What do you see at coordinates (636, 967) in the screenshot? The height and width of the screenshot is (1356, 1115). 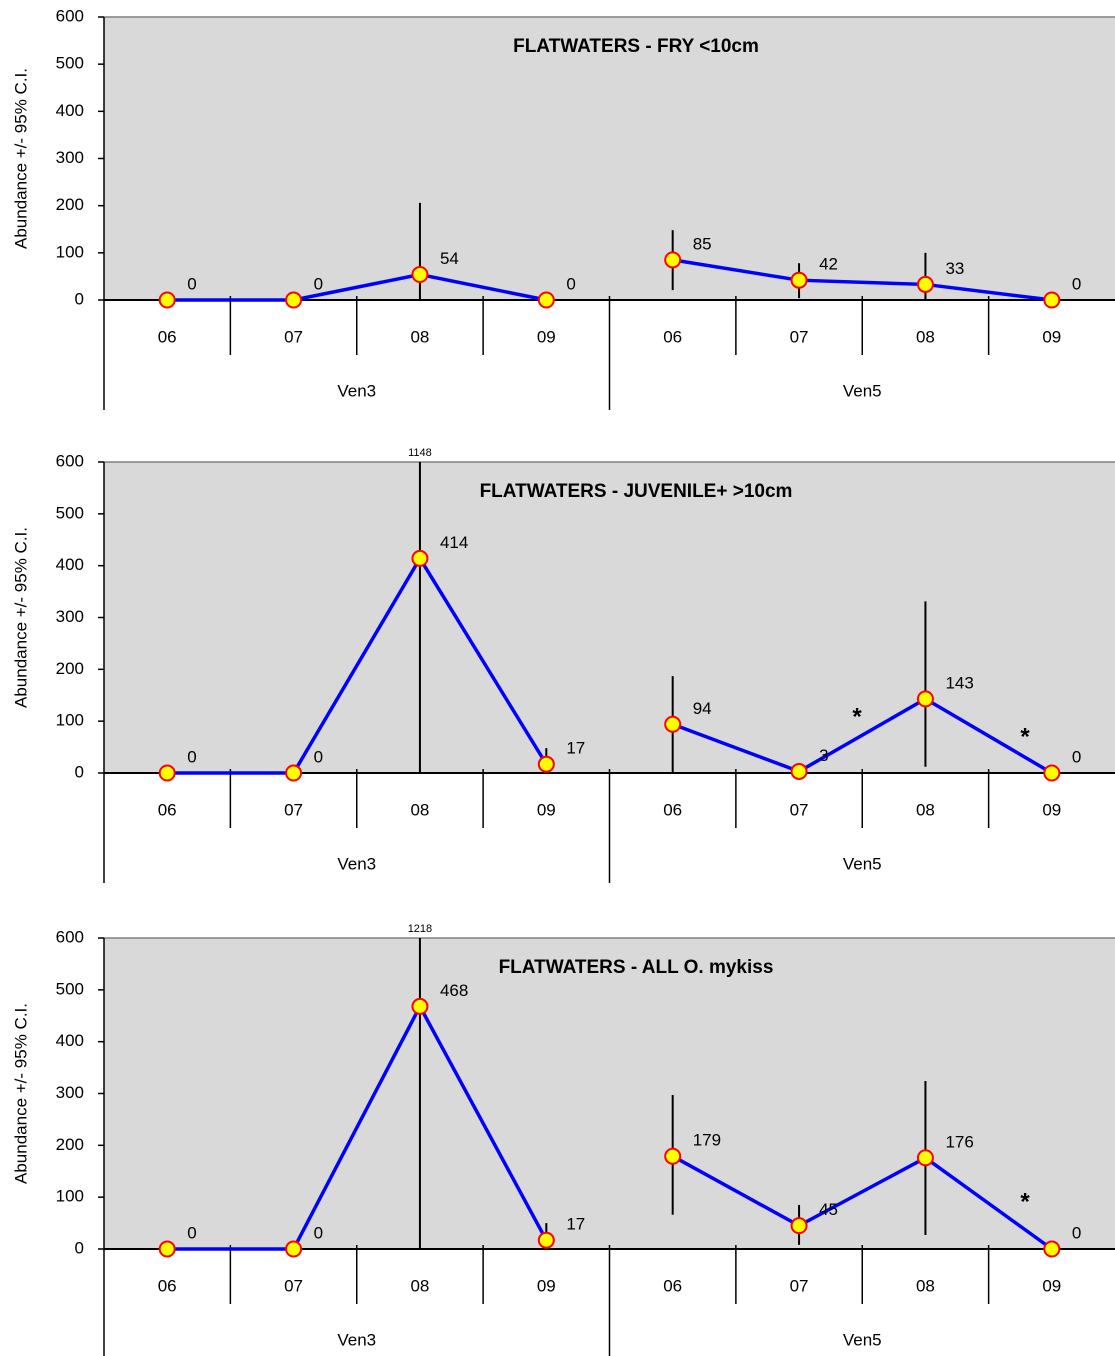 I see `chart-title: FLATWATERS - ALL O. mykiss` at bounding box center [636, 967].